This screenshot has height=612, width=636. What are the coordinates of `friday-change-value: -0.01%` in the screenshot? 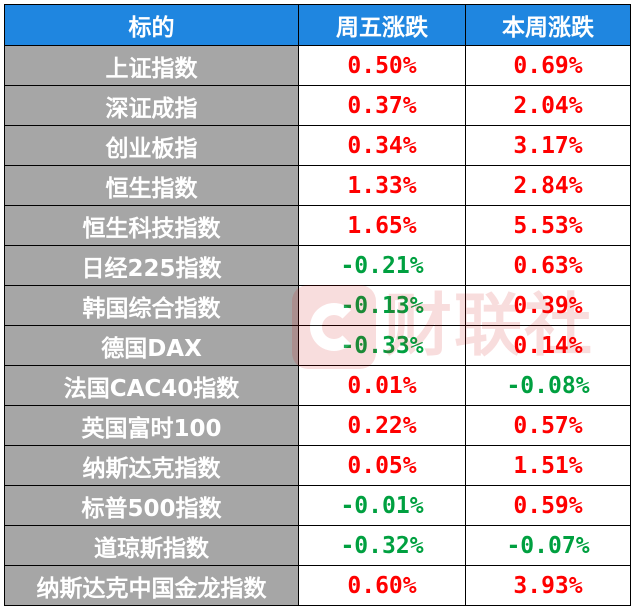 It's located at (382, 505).